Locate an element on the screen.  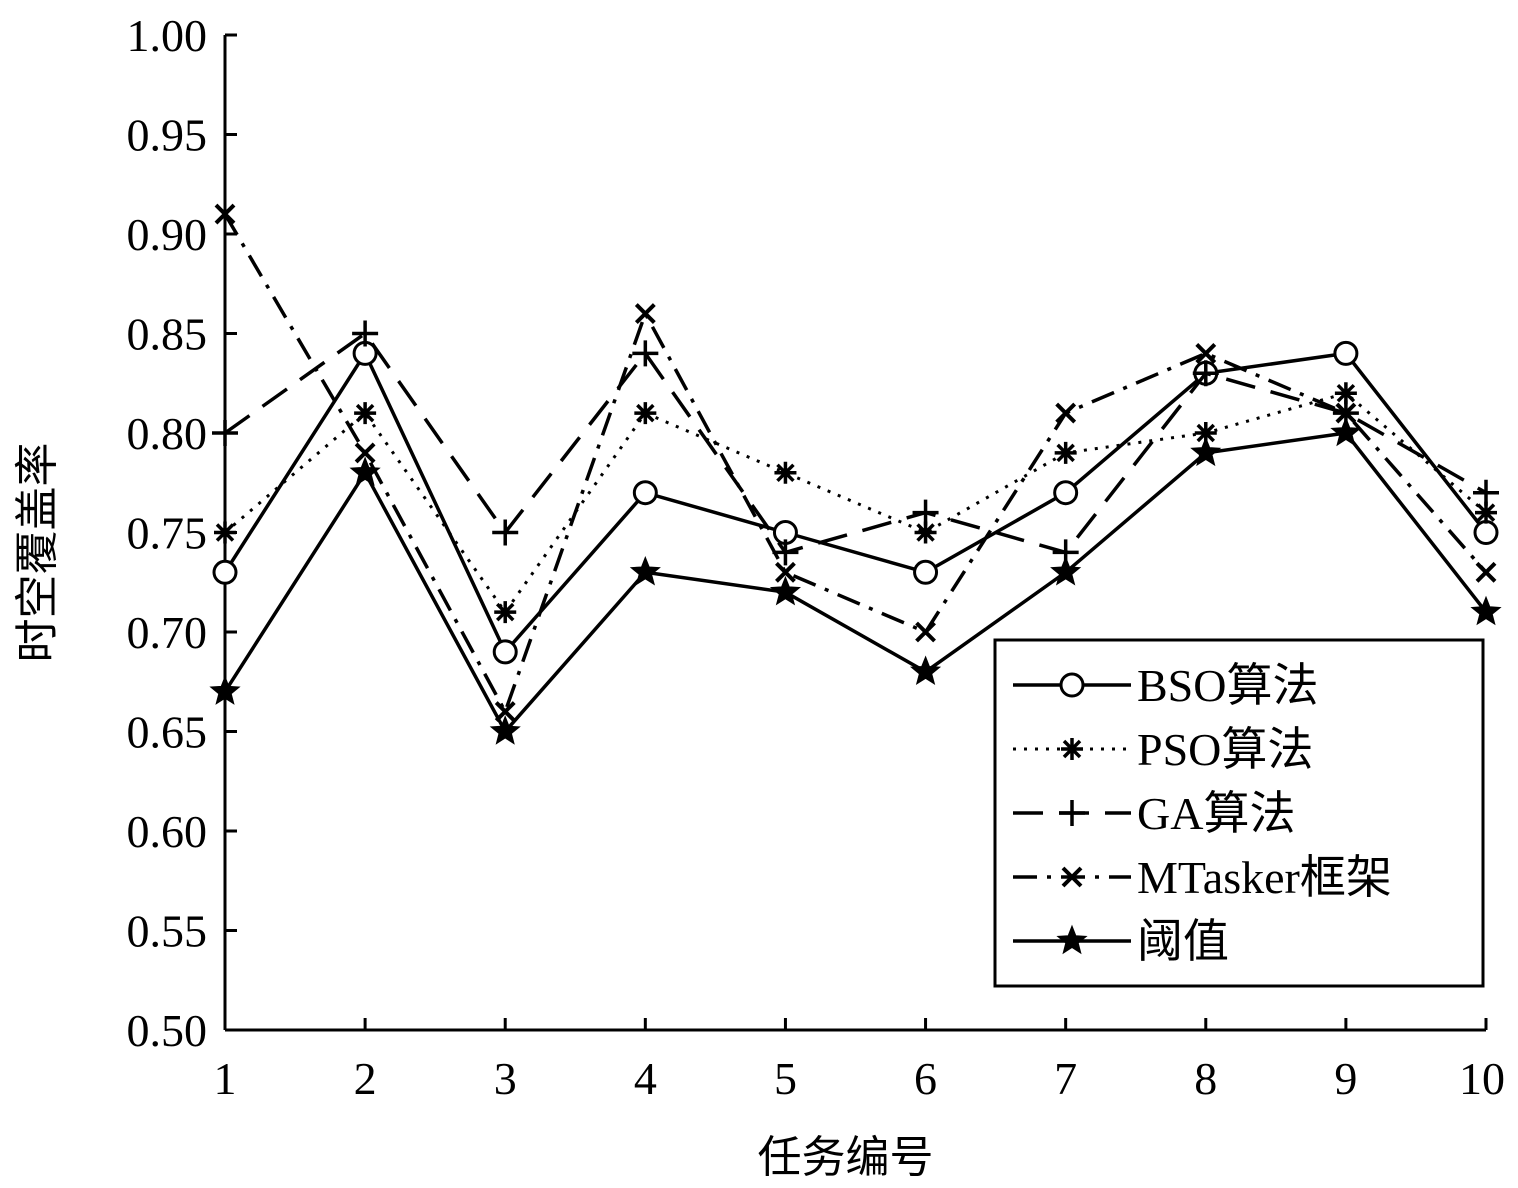
x-tick-label: 8 is located at coordinates (1205, 1078).